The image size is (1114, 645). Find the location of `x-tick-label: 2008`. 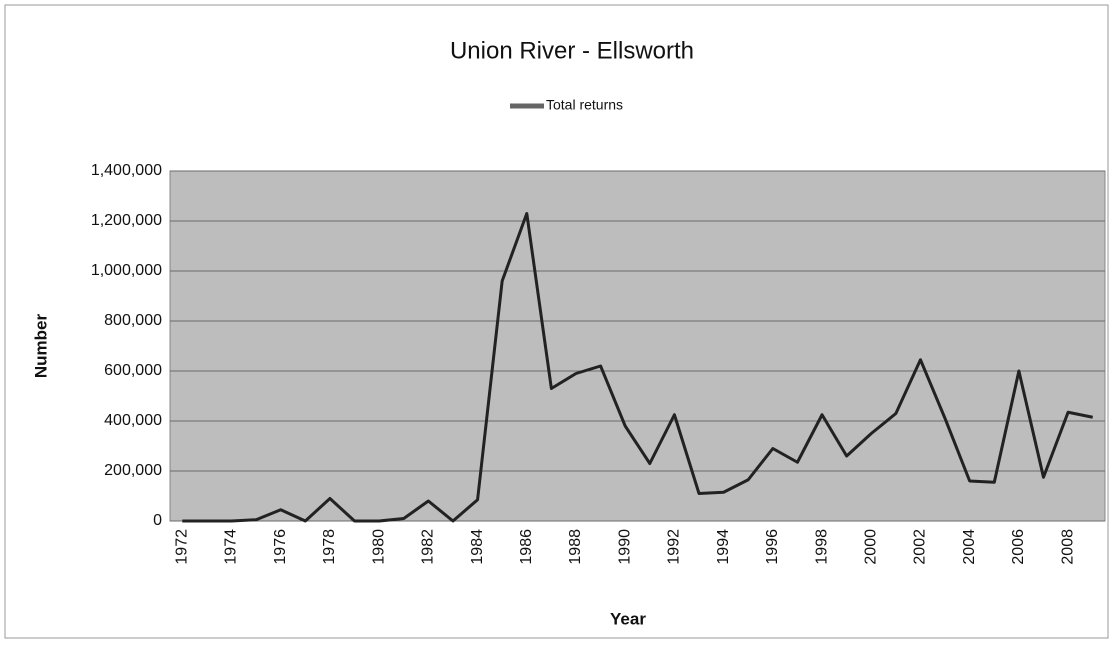

x-tick-label: 2008 is located at coordinates (1067, 547).